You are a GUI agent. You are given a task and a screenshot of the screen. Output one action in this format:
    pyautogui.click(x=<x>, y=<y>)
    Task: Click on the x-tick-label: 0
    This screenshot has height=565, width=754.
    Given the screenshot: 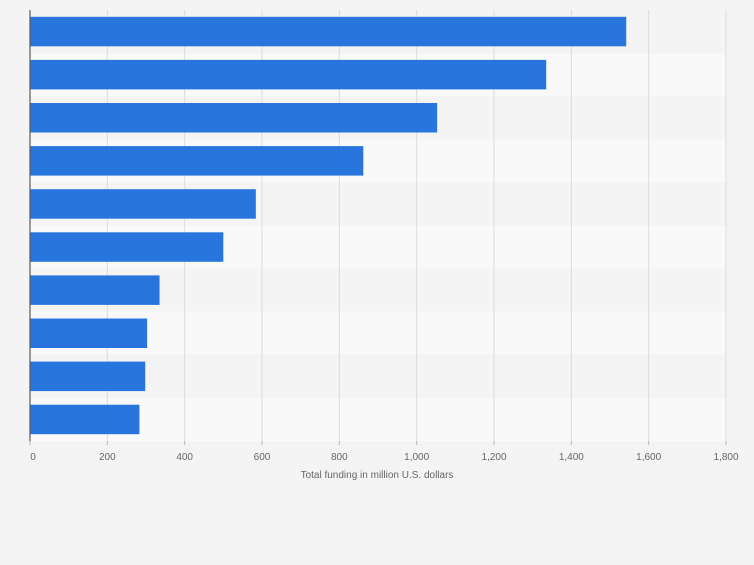 What is the action you would take?
    pyautogui.click(x=33, y=457)
    